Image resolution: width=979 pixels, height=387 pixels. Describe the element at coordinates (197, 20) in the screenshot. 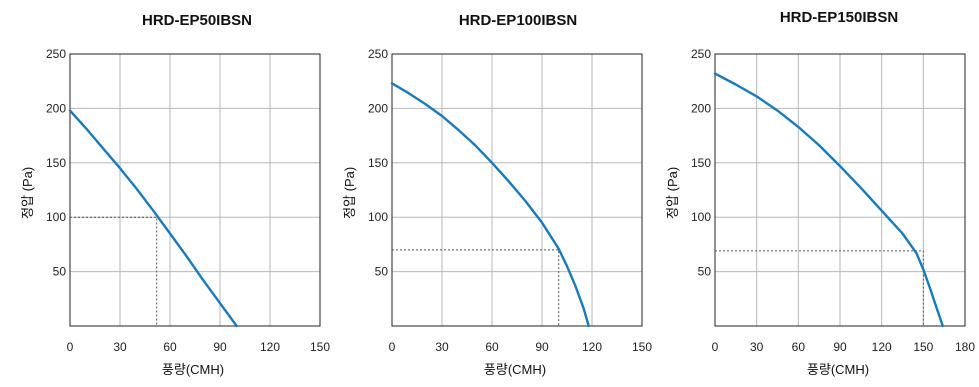

I see `chart-title: HRD-EP50IBSN` at that location.